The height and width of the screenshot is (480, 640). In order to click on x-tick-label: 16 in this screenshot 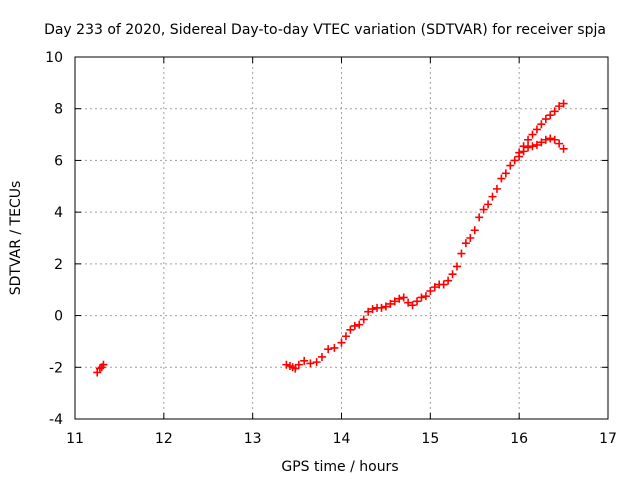, I will do `click(519, 439)`.